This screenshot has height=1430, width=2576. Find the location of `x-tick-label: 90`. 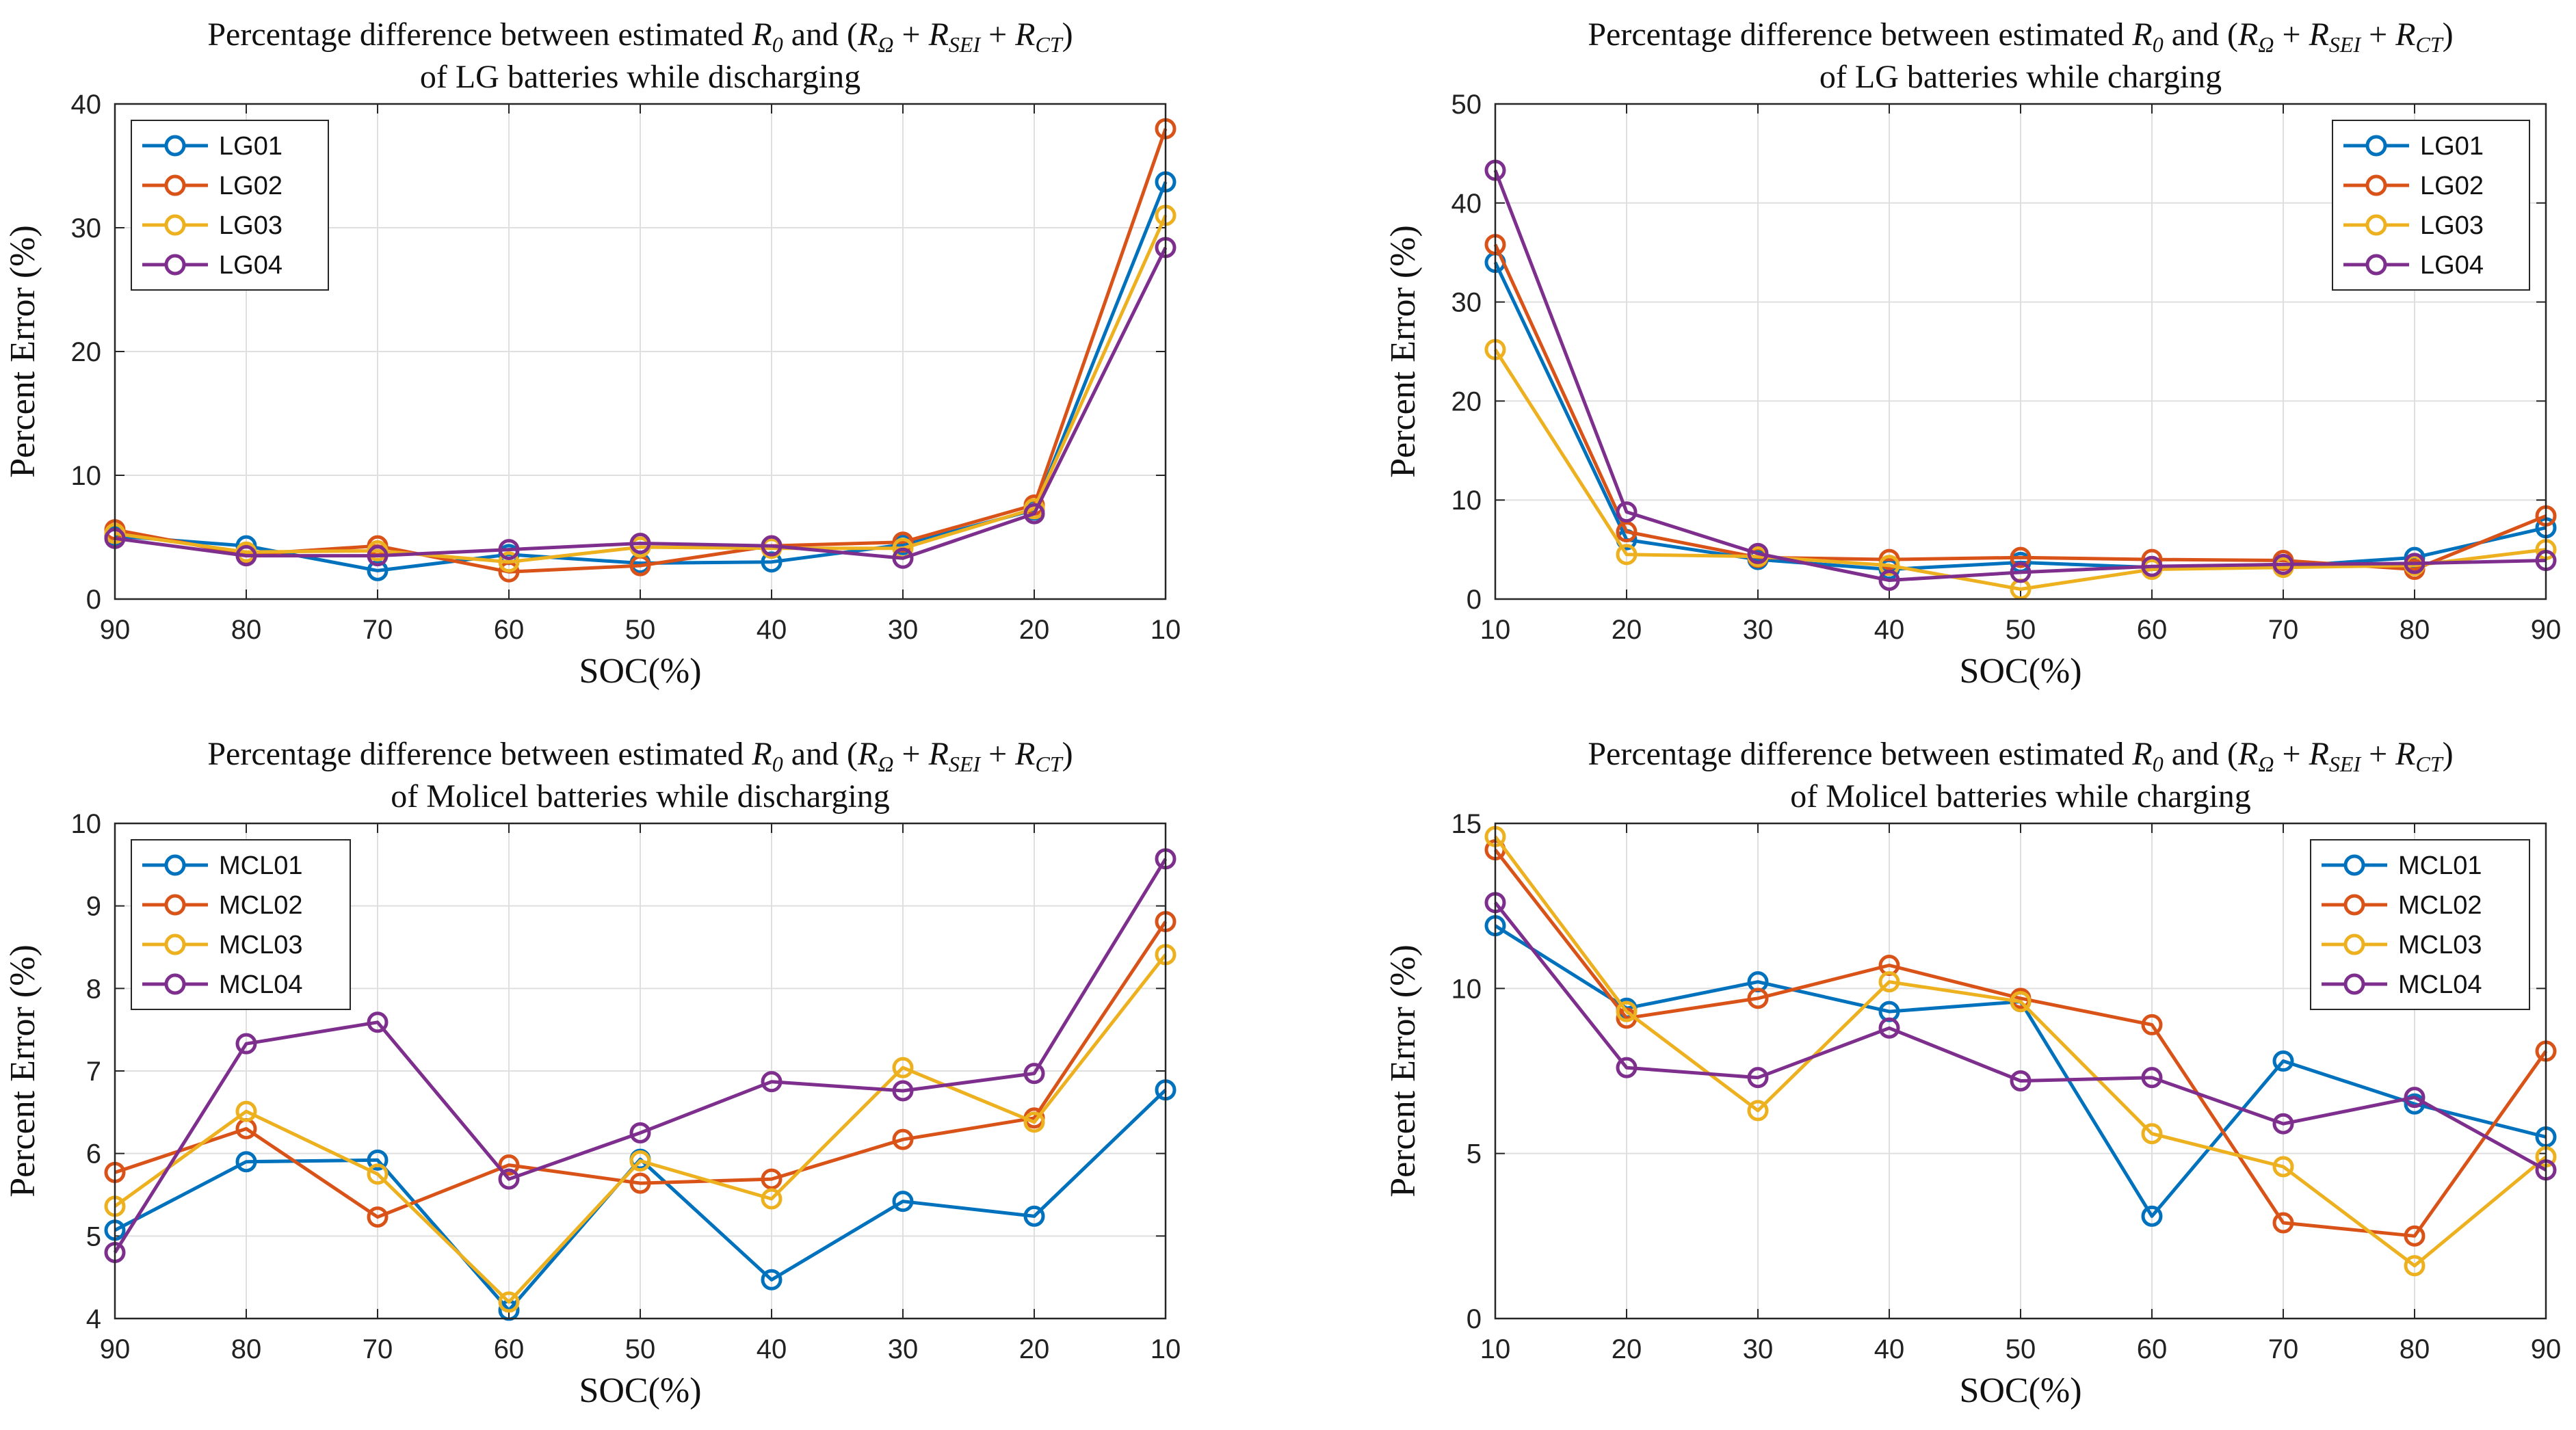

x-tick-label: 90 is located at coordinates (2546, 630).